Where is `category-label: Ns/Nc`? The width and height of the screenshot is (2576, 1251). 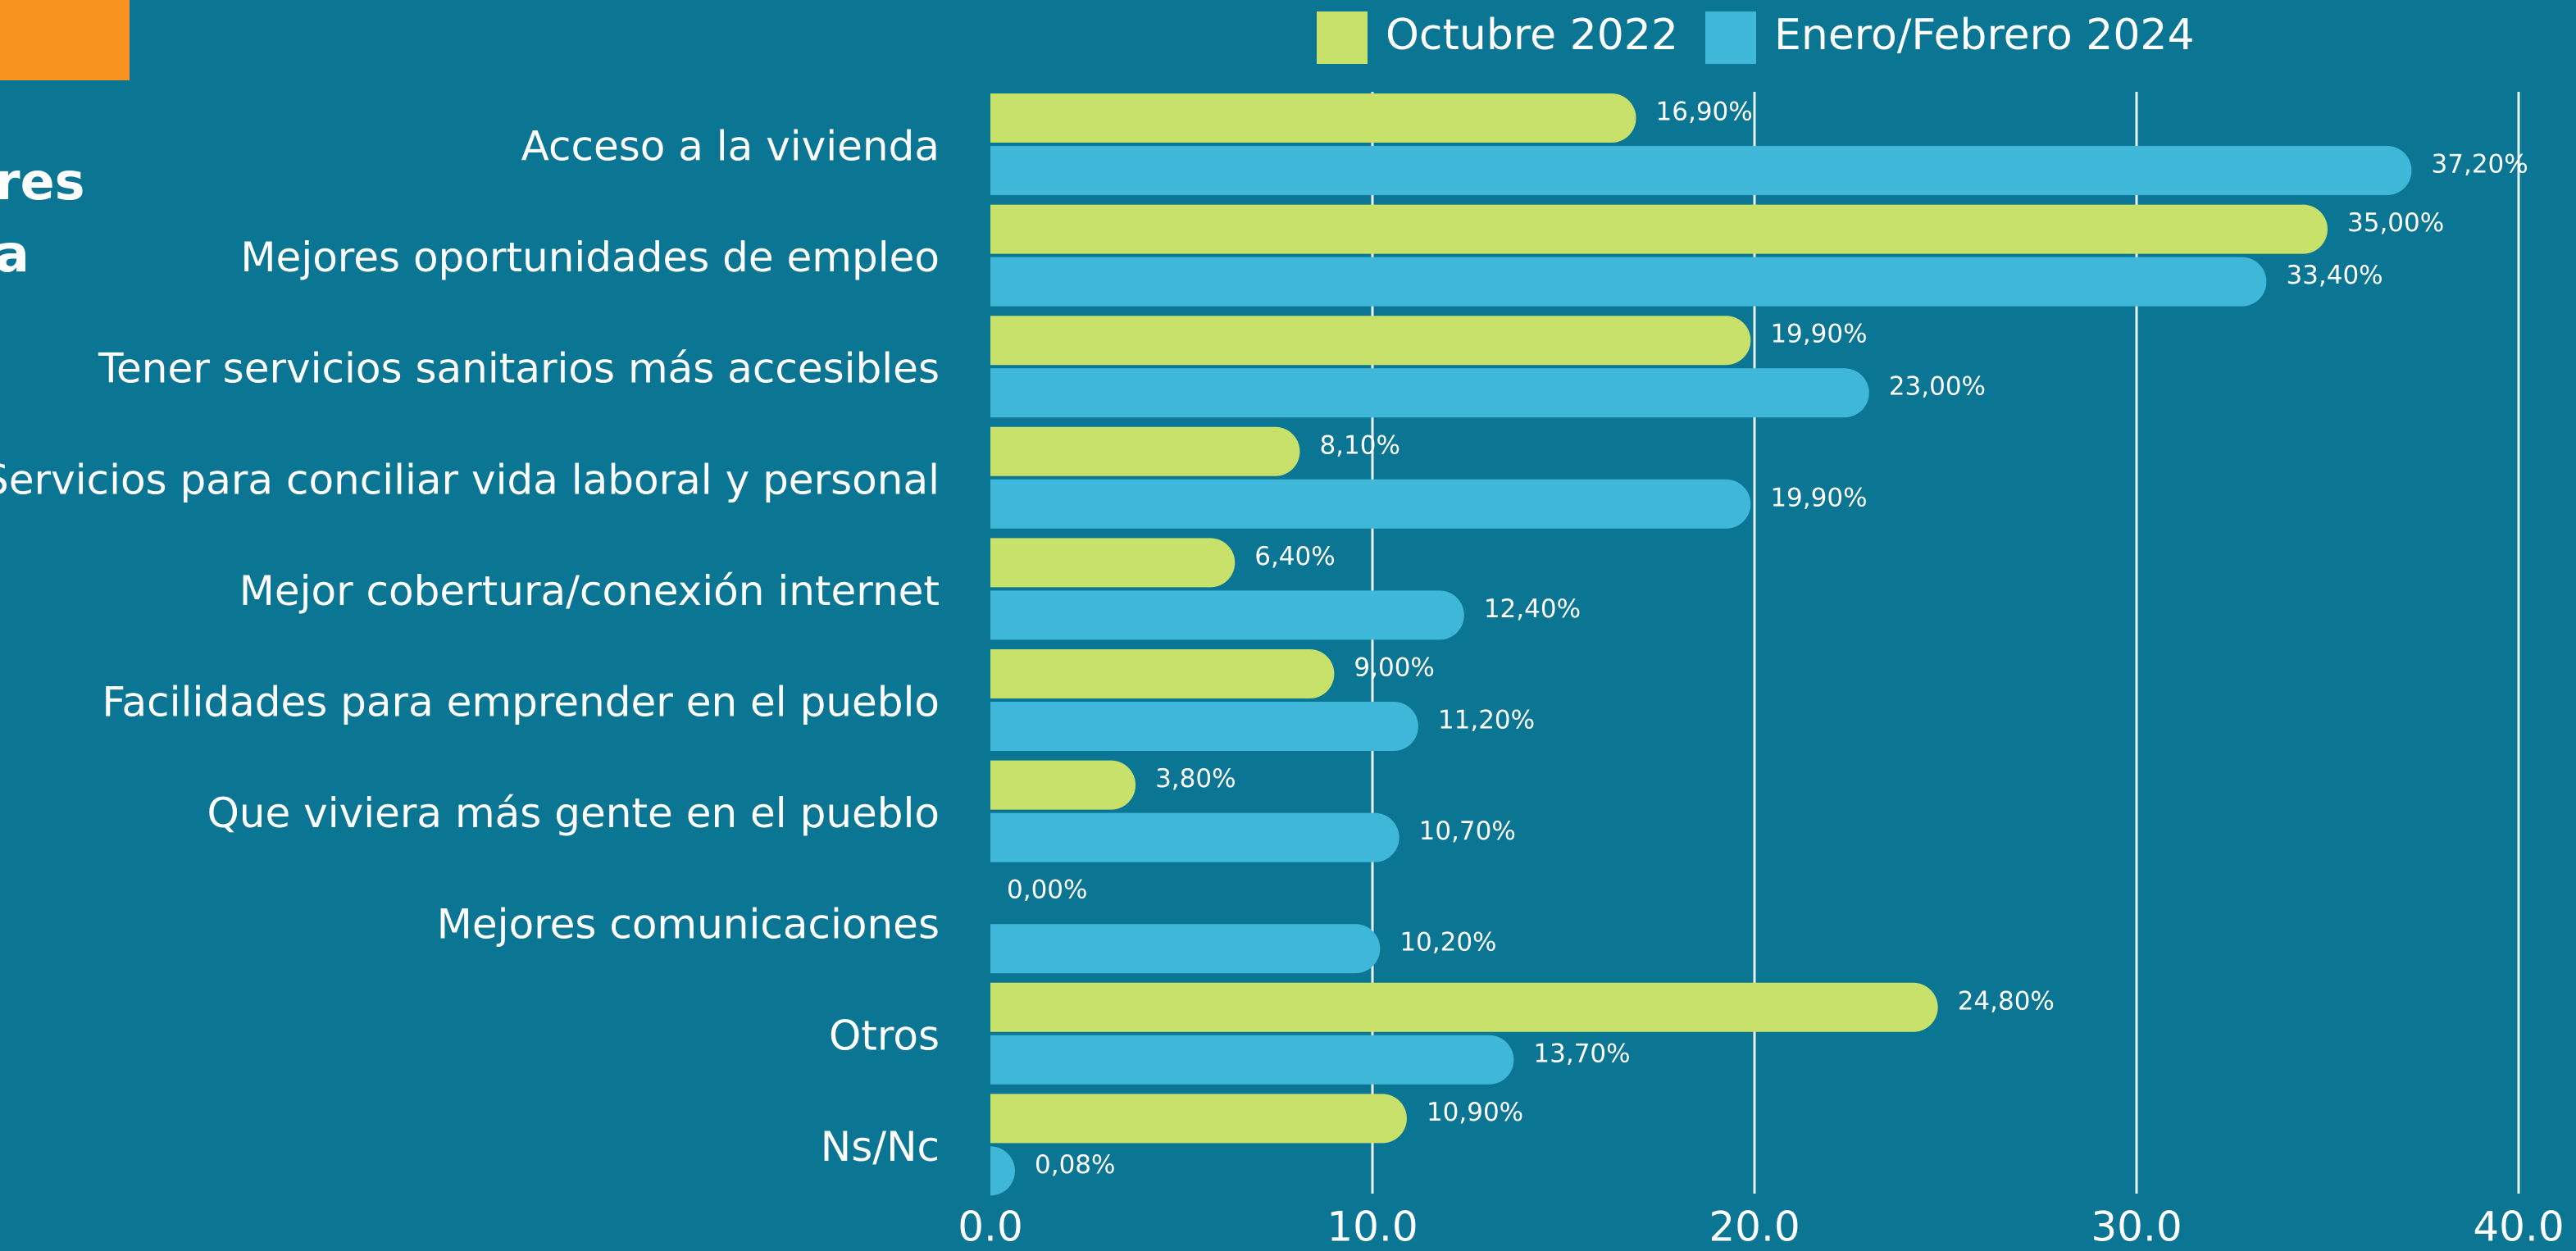
category-label: Ns/Nc is located at coordinates (881, 1147).